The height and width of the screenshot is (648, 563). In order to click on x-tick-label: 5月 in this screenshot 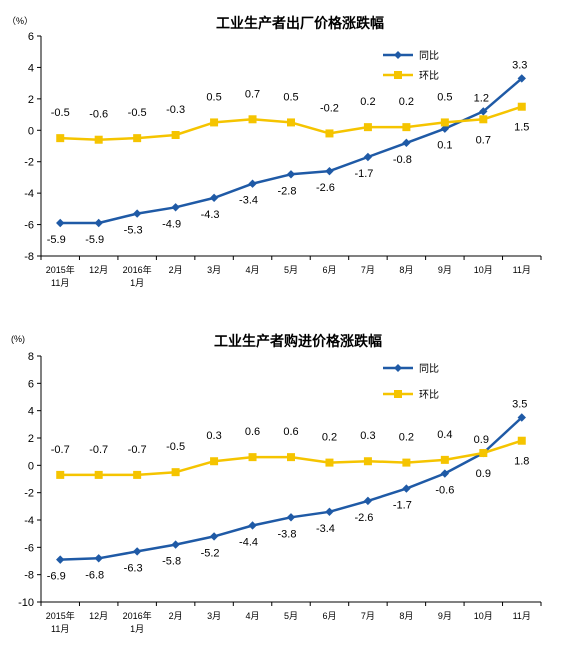, I will do `click(291, 616)`.